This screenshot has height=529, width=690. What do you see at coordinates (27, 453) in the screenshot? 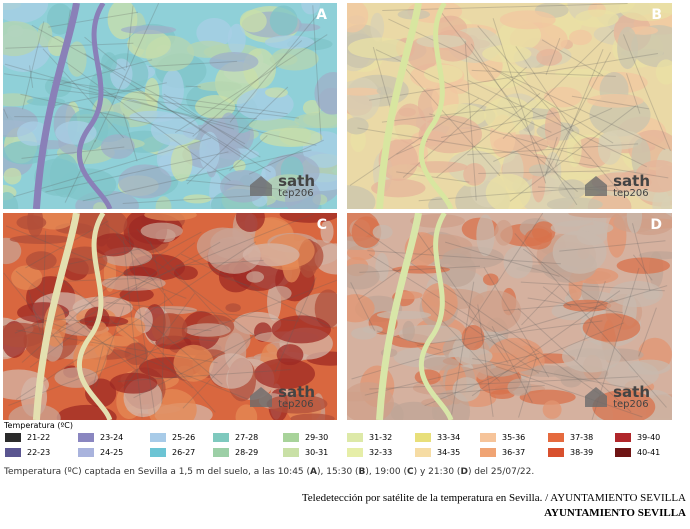
I see `legend-item: 22-23` at bounding box center [27, 453].